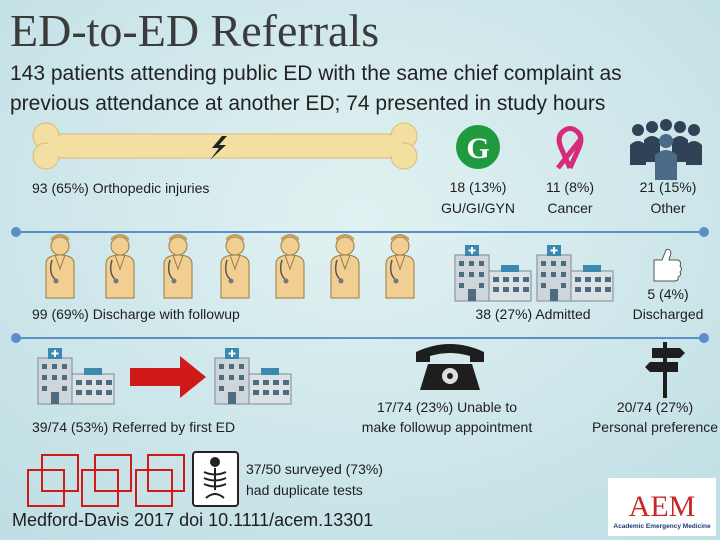 This screenshot has width=720, height=540. What do you see at coordinates (447, 407) in the screenshot?
I see `unable-label: 17/74 (23%) Unable to` at bounding box center [447, 407].